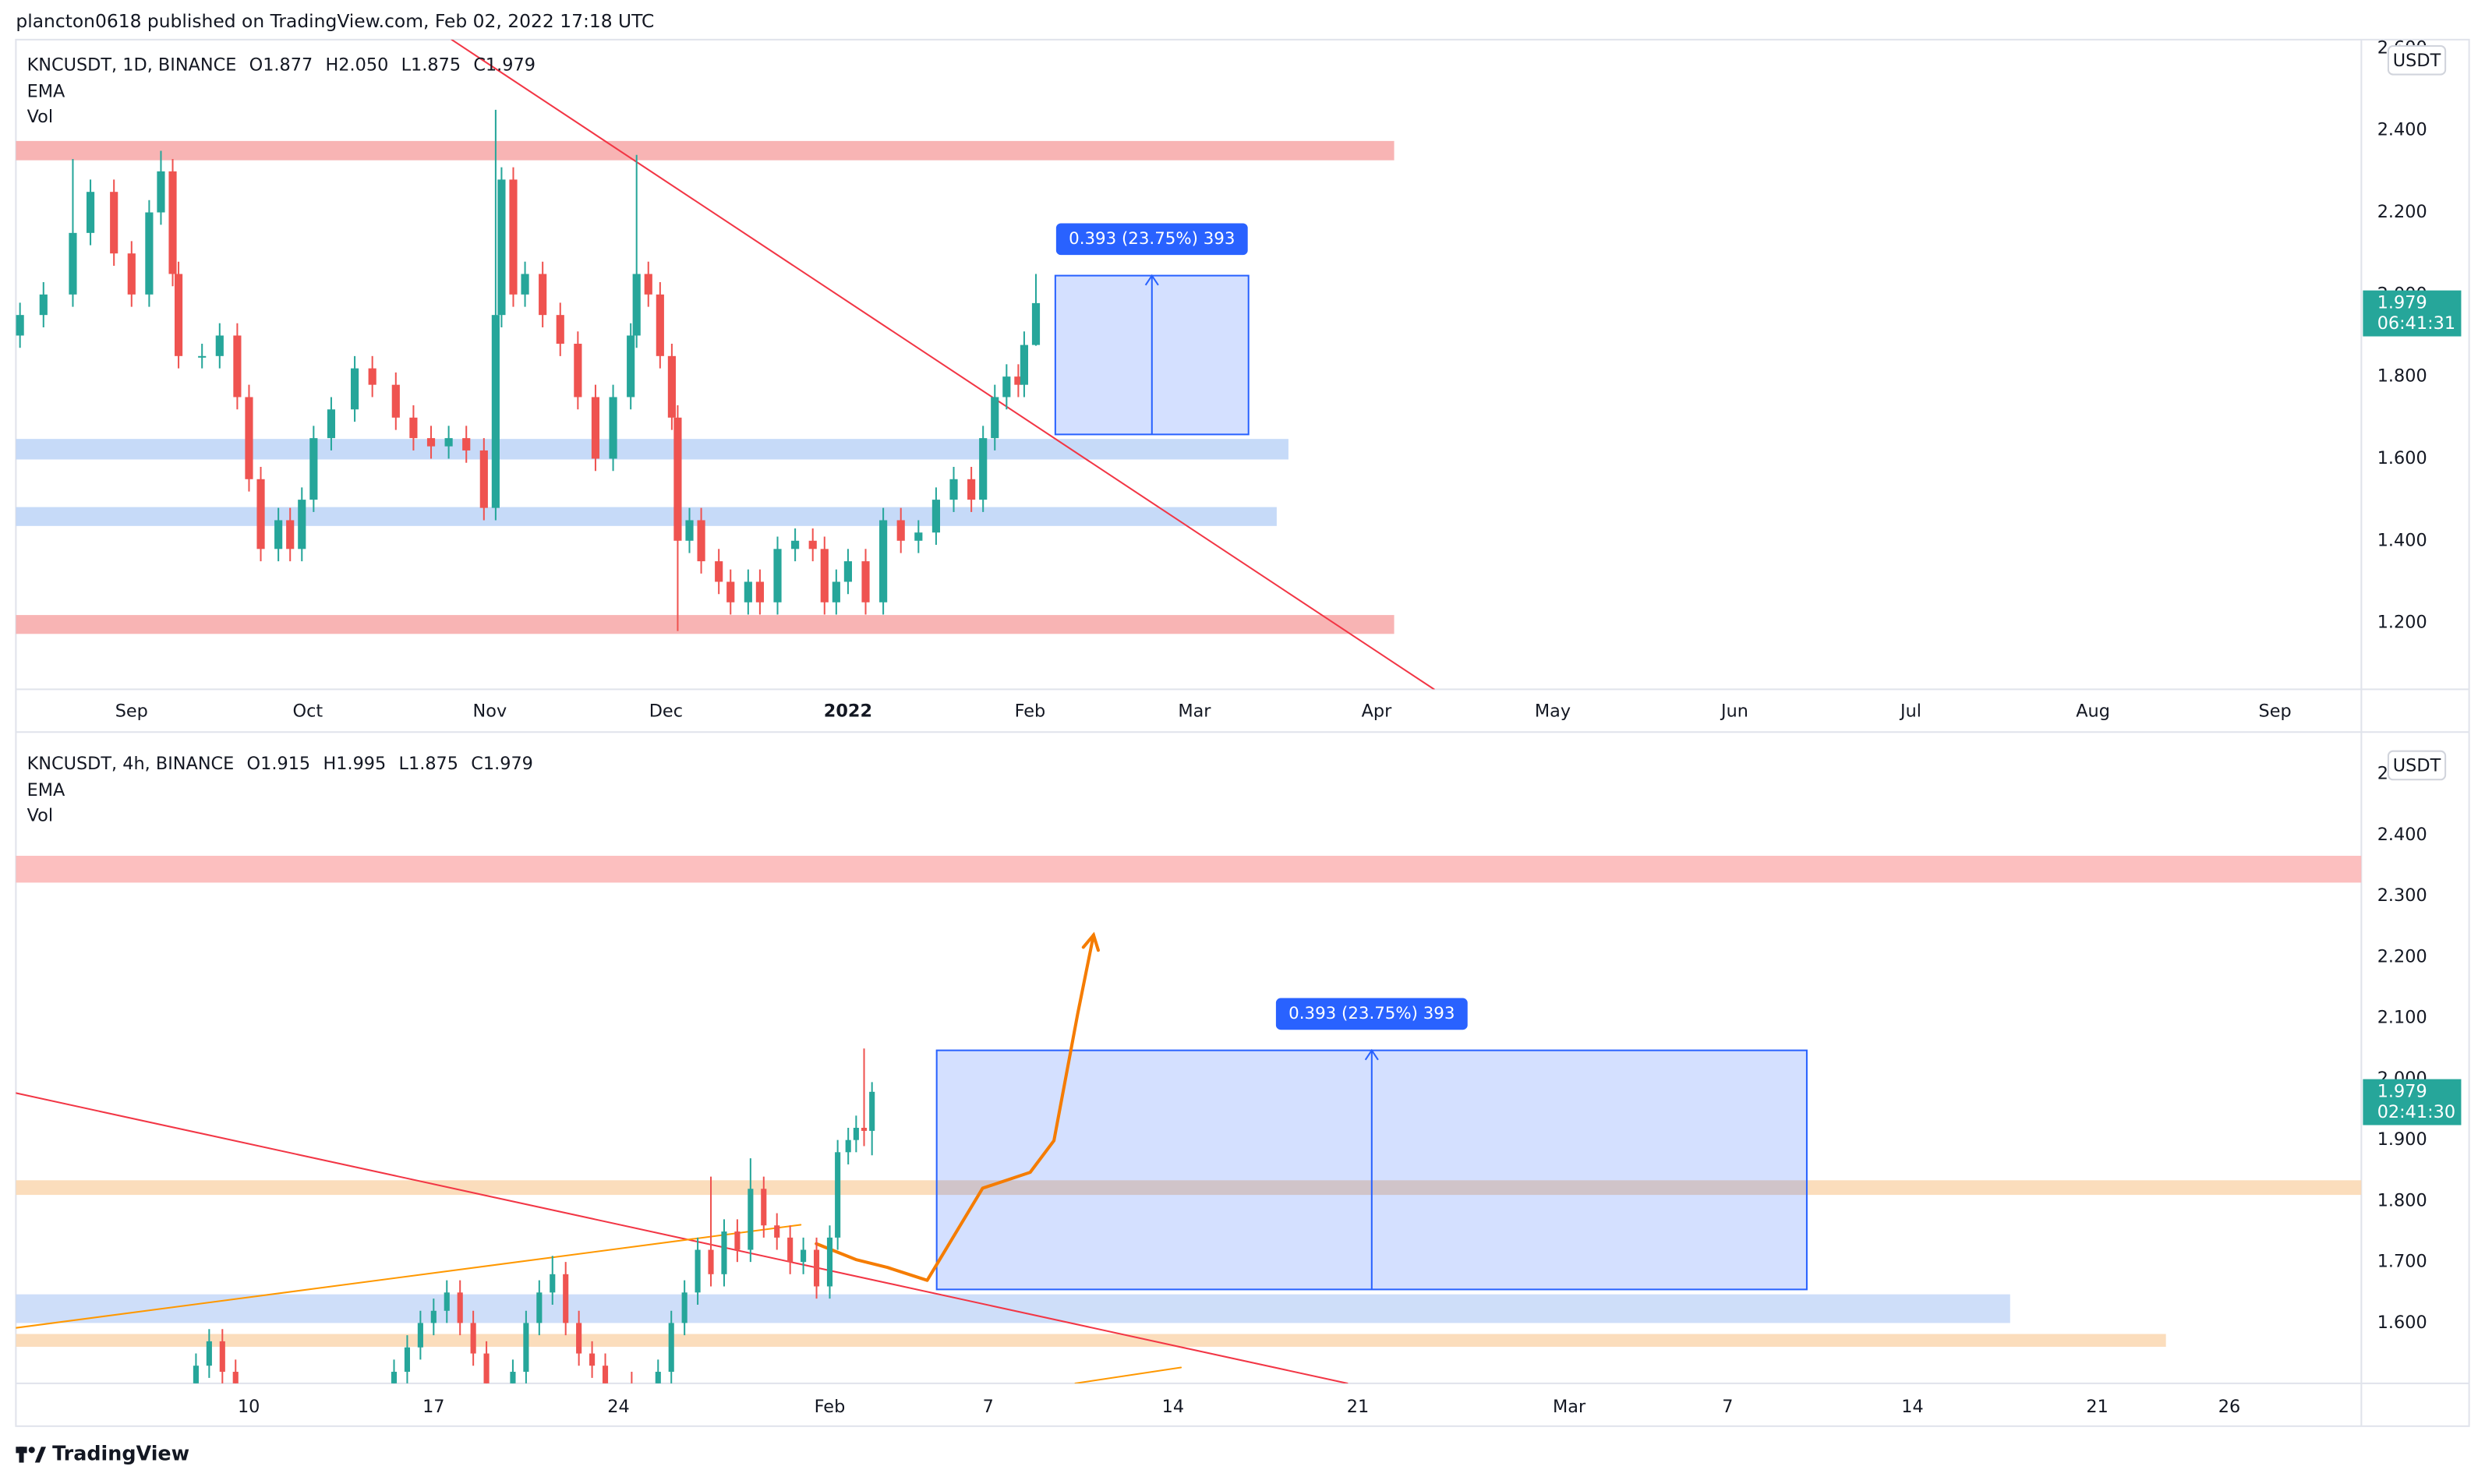 The width and height of the screenshot is (2485, 1484). I want to click on measure-label-box, so click(1372, 1014).